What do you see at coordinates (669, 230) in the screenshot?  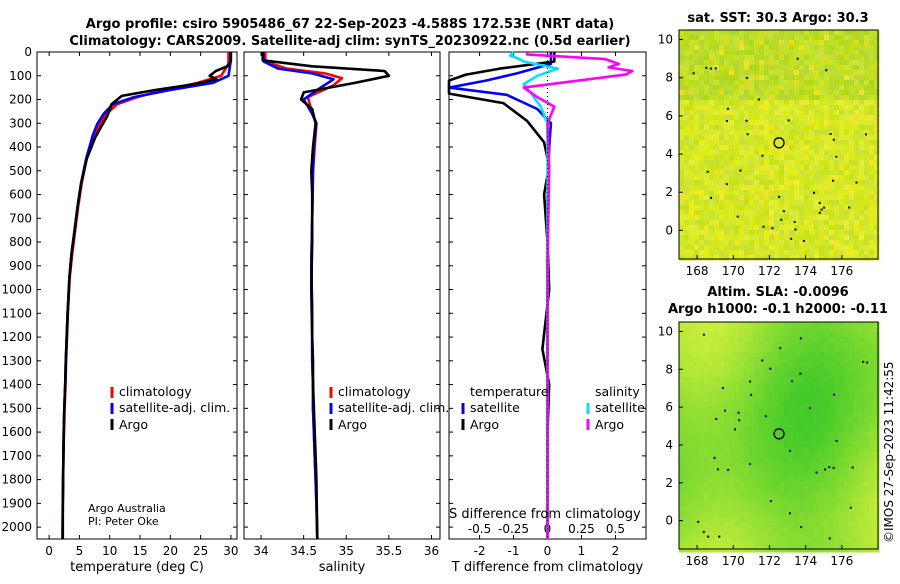 I see `sst_map-ytick-label: 0` at bounding box center [669, 230].